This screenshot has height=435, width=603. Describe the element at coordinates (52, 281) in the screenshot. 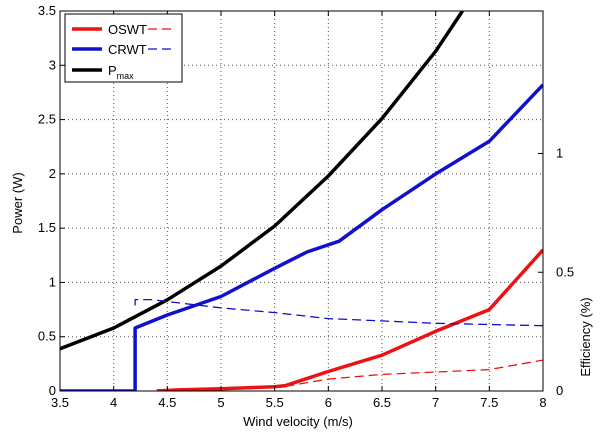

I see `y-left-tick-label: 1` at that location.